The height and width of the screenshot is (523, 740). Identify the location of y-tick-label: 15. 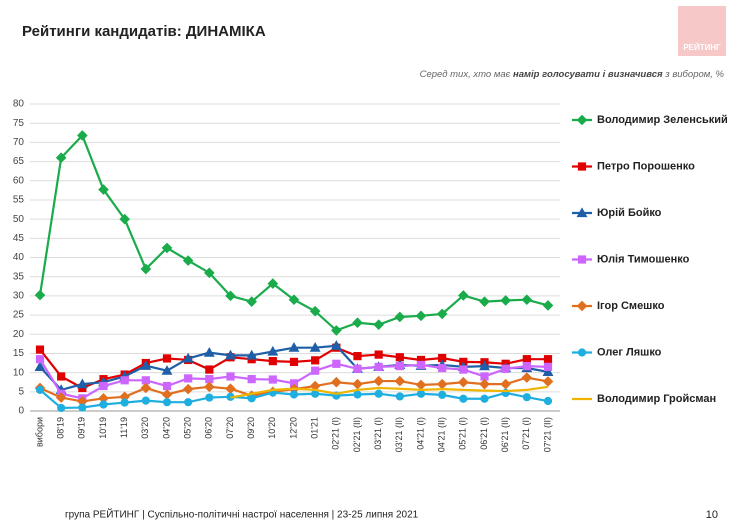
(19, 353).